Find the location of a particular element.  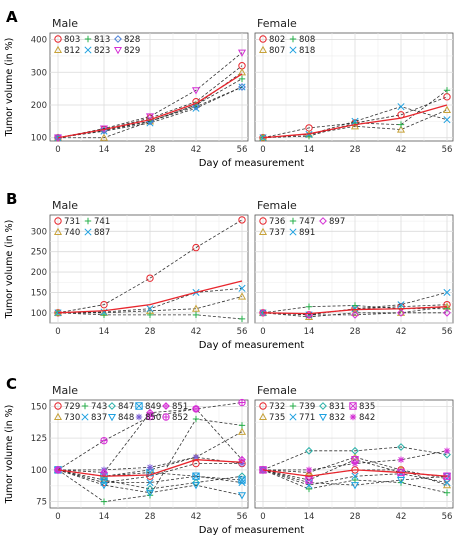

legend-label-818: 818 is located at coordinates (307, 51).